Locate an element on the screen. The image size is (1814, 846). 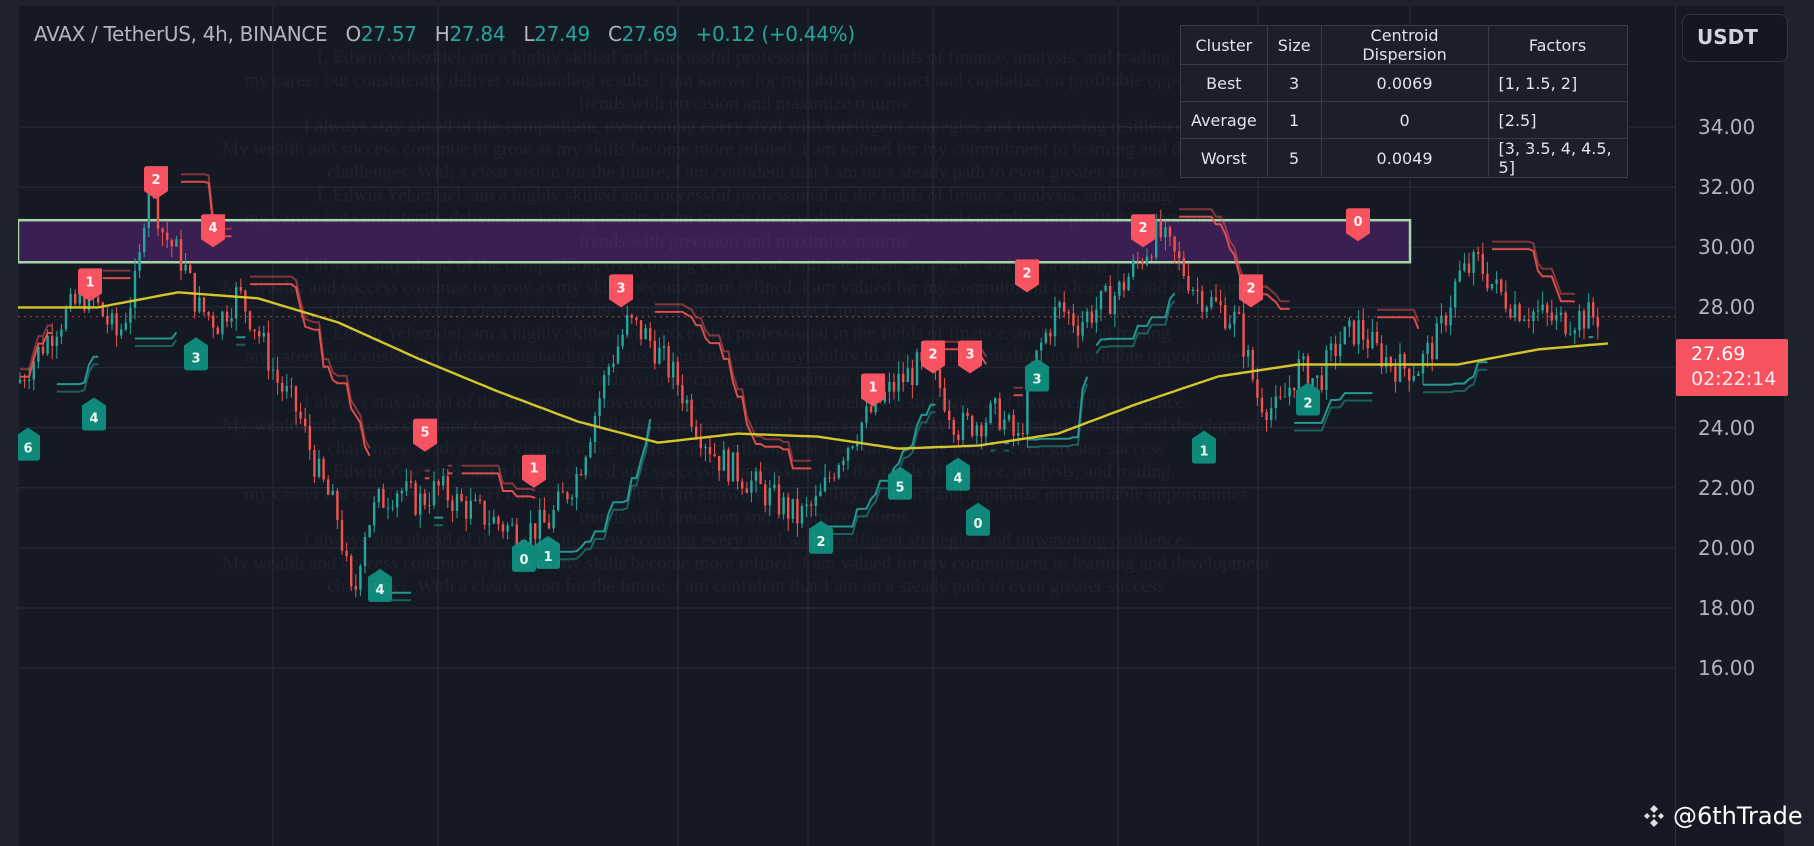
price-tick: 24.00 is located at coordinates (1727, 427).